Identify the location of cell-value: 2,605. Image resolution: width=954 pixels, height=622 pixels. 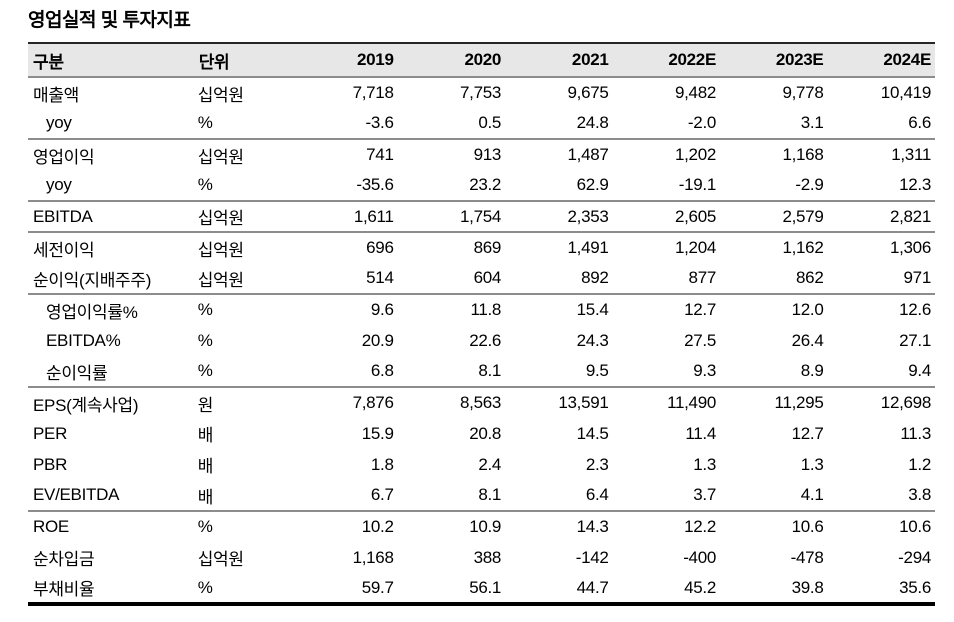
(666, 217).